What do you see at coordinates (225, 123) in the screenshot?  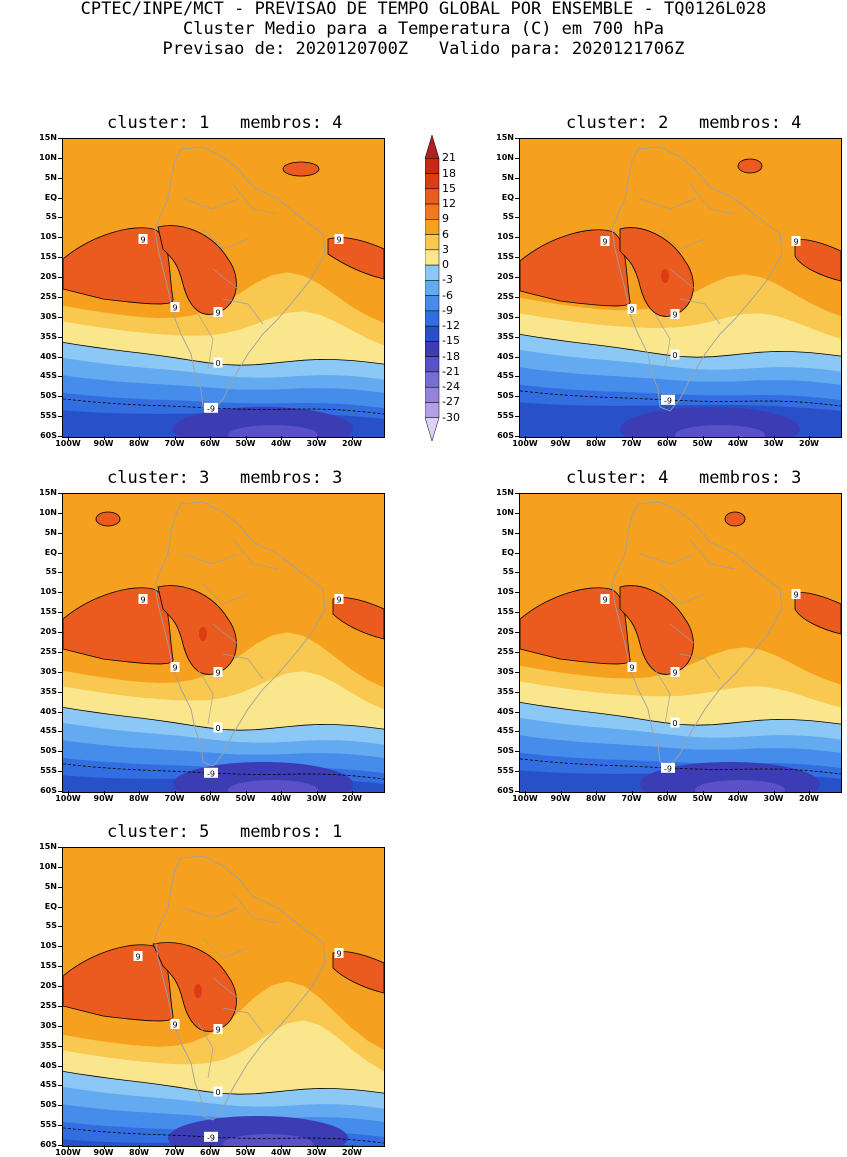 I see `panel-1-title: cluster: 1 membros: 4` at bounding box center [225, 123].